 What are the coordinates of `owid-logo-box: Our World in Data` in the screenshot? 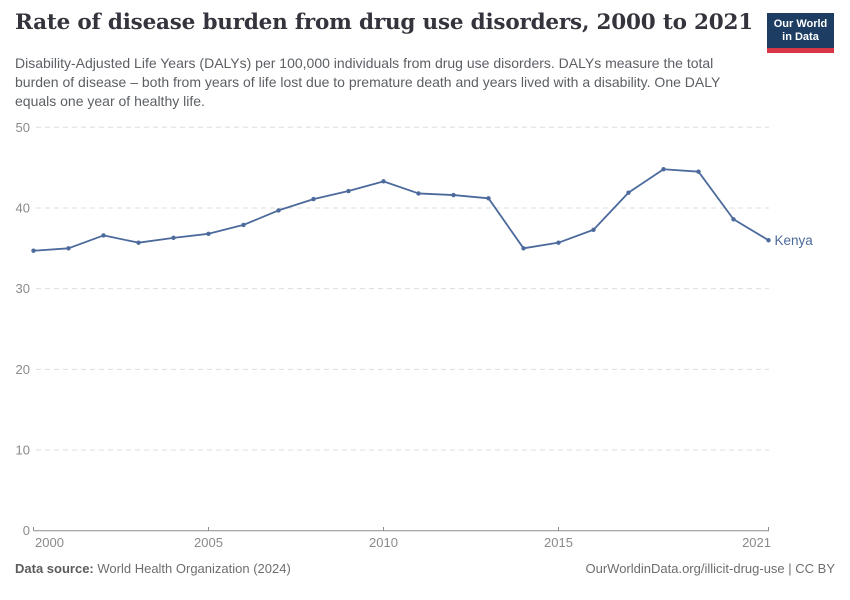 It's located at (800, 30).